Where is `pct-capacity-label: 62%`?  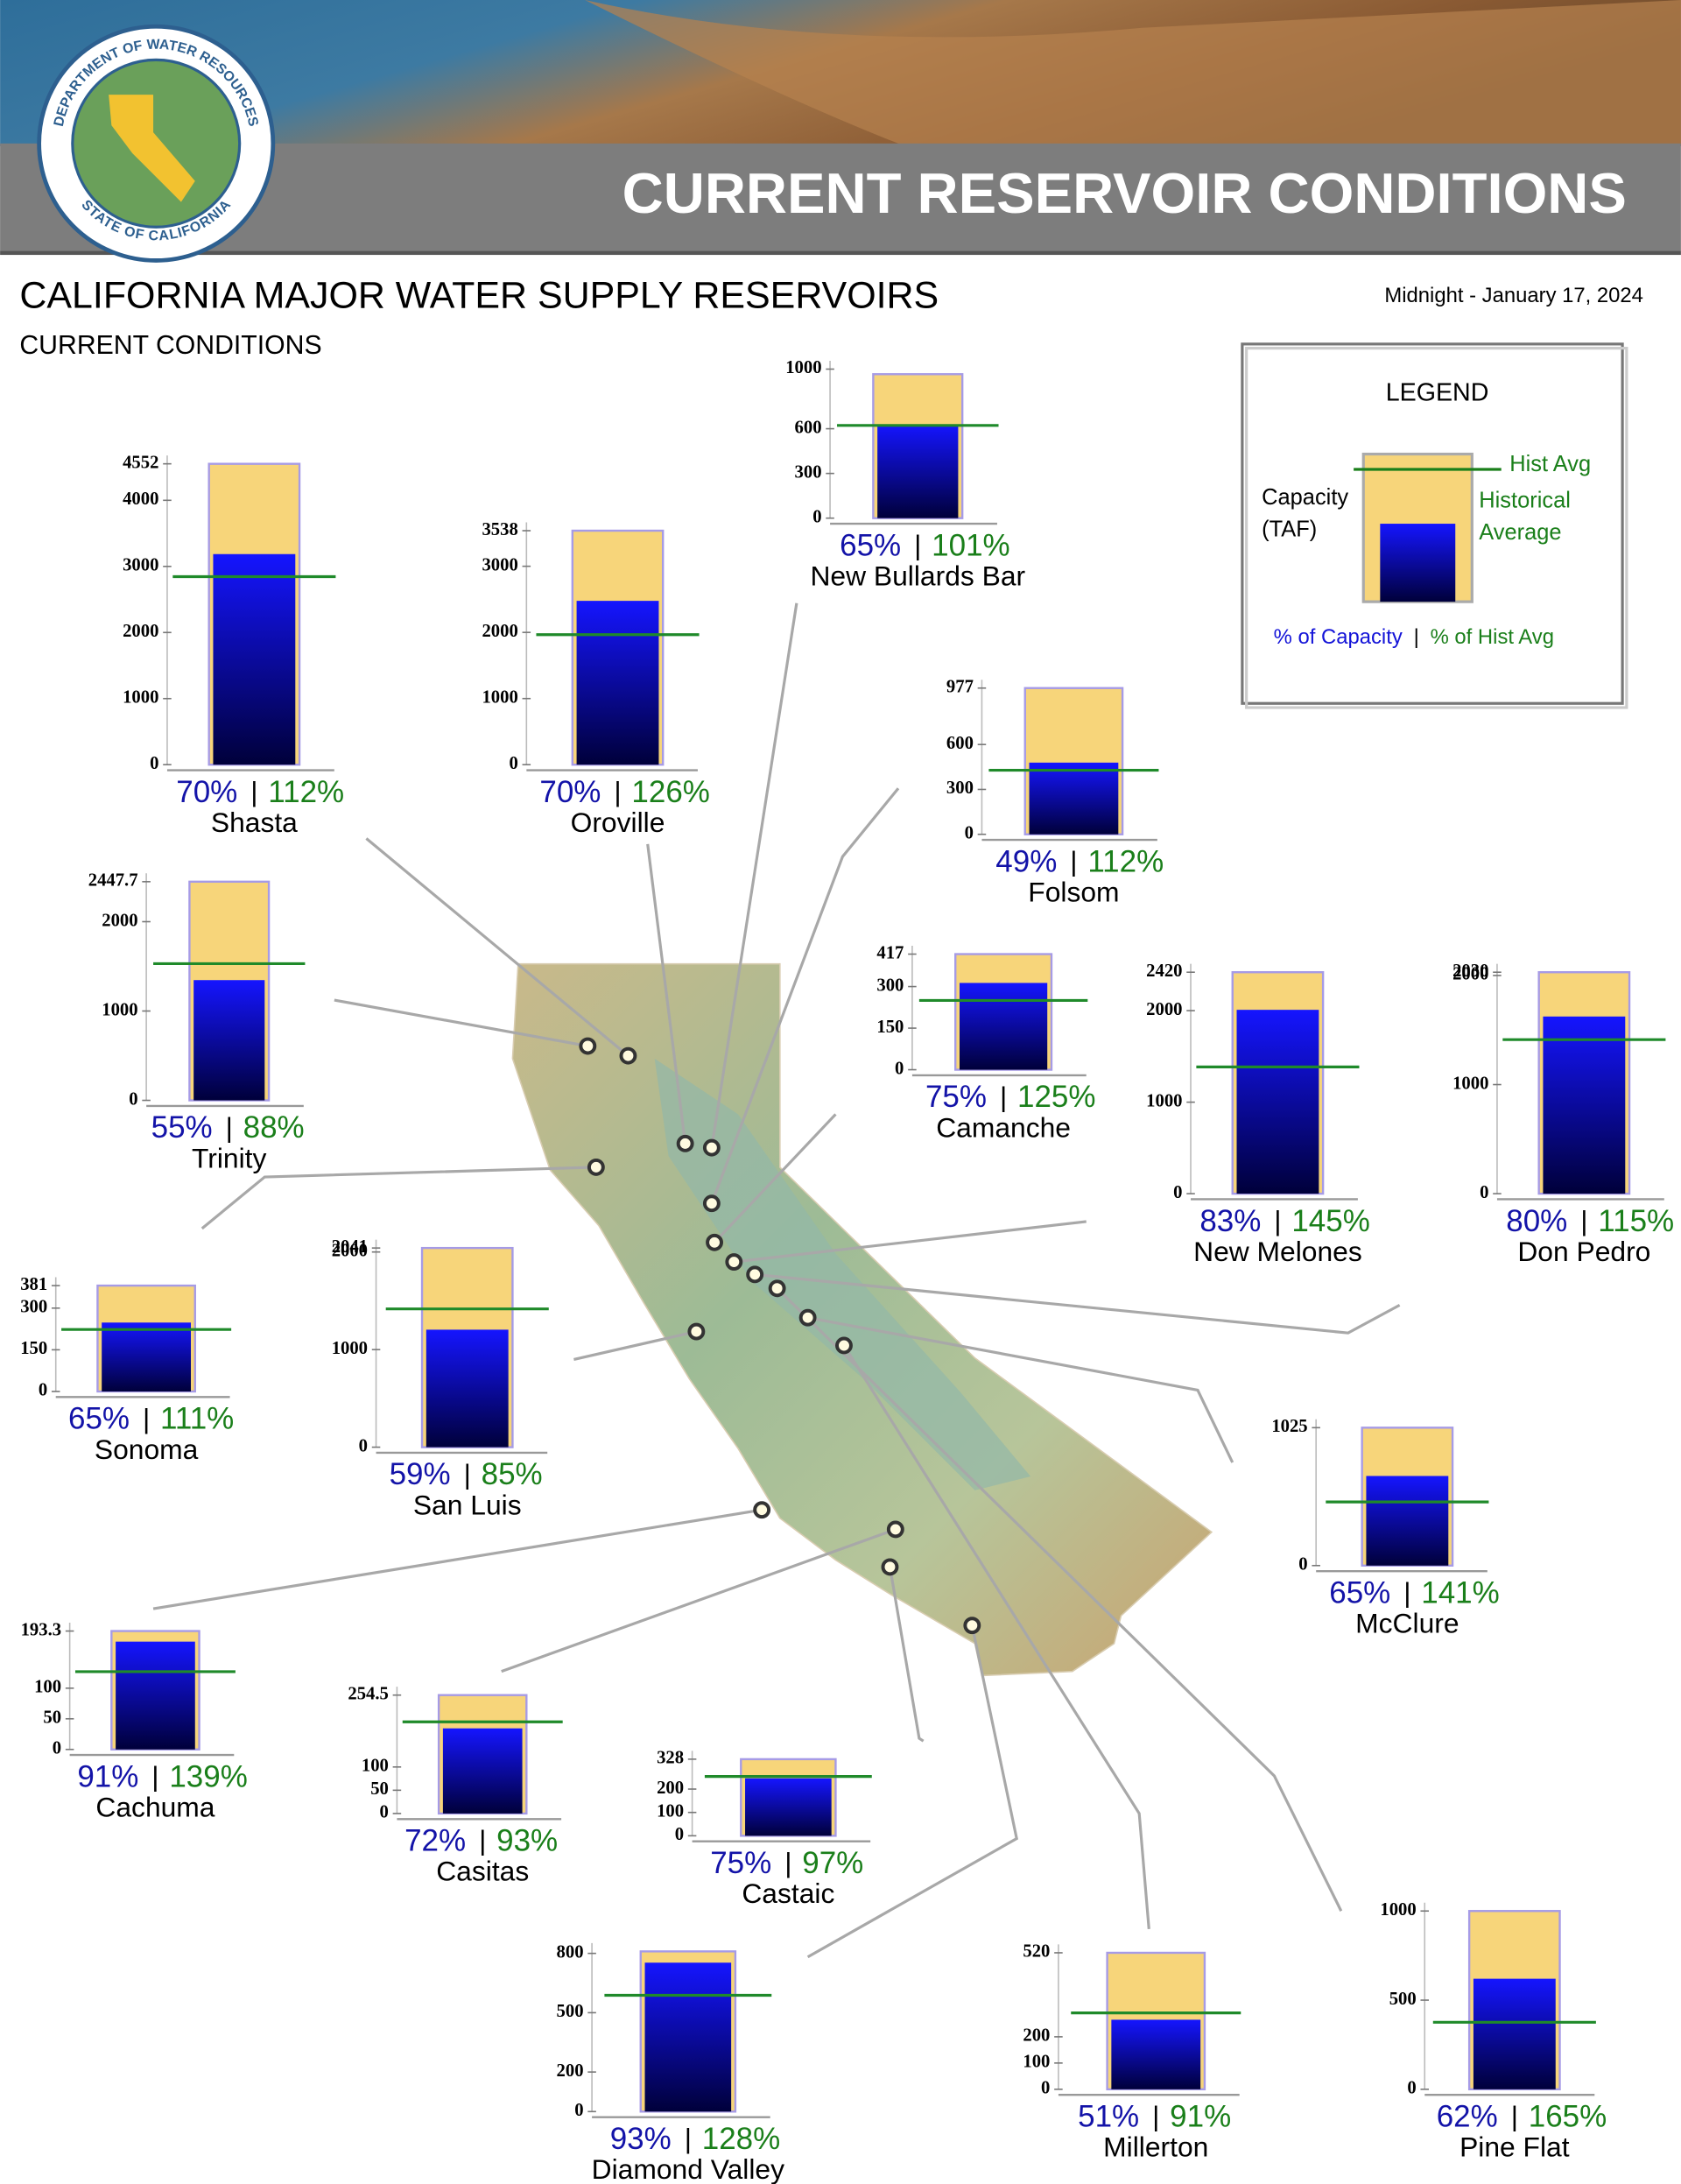
pct-capacity-label: 62% is located at coordinates (1467, 2116).